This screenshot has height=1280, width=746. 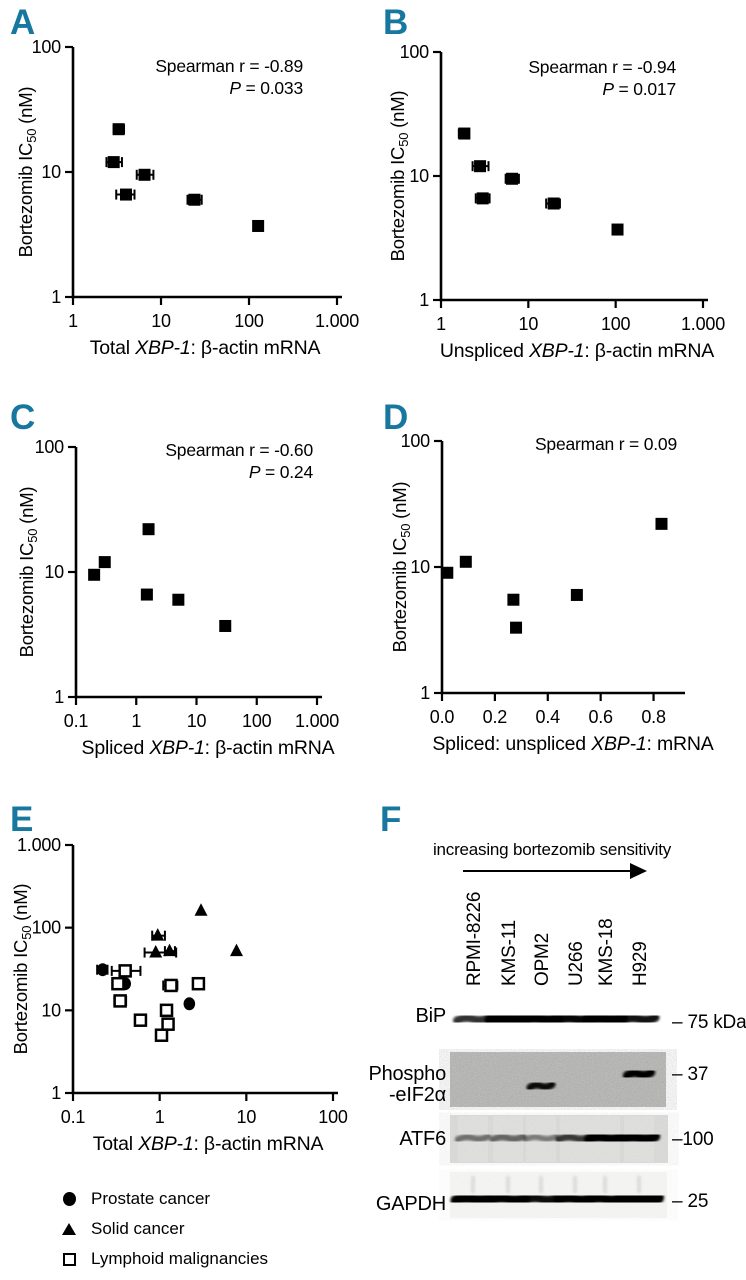 I want to click on stats-annotation: P = 0.033, so click(x=266, y=88).